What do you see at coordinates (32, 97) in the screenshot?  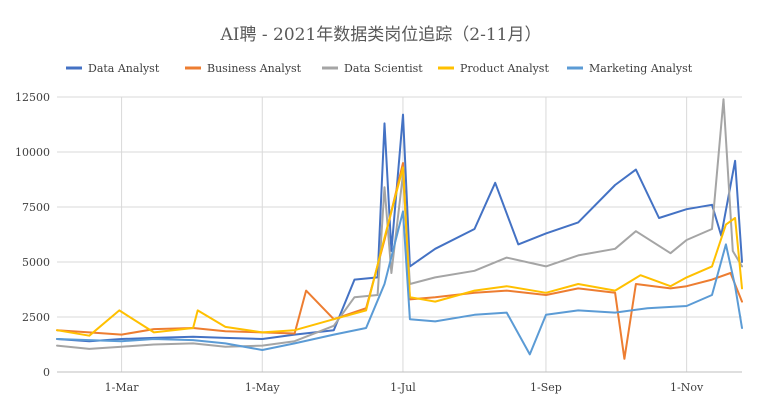 I see `y-tick-label: 12500` at bounding box center [32, 97].